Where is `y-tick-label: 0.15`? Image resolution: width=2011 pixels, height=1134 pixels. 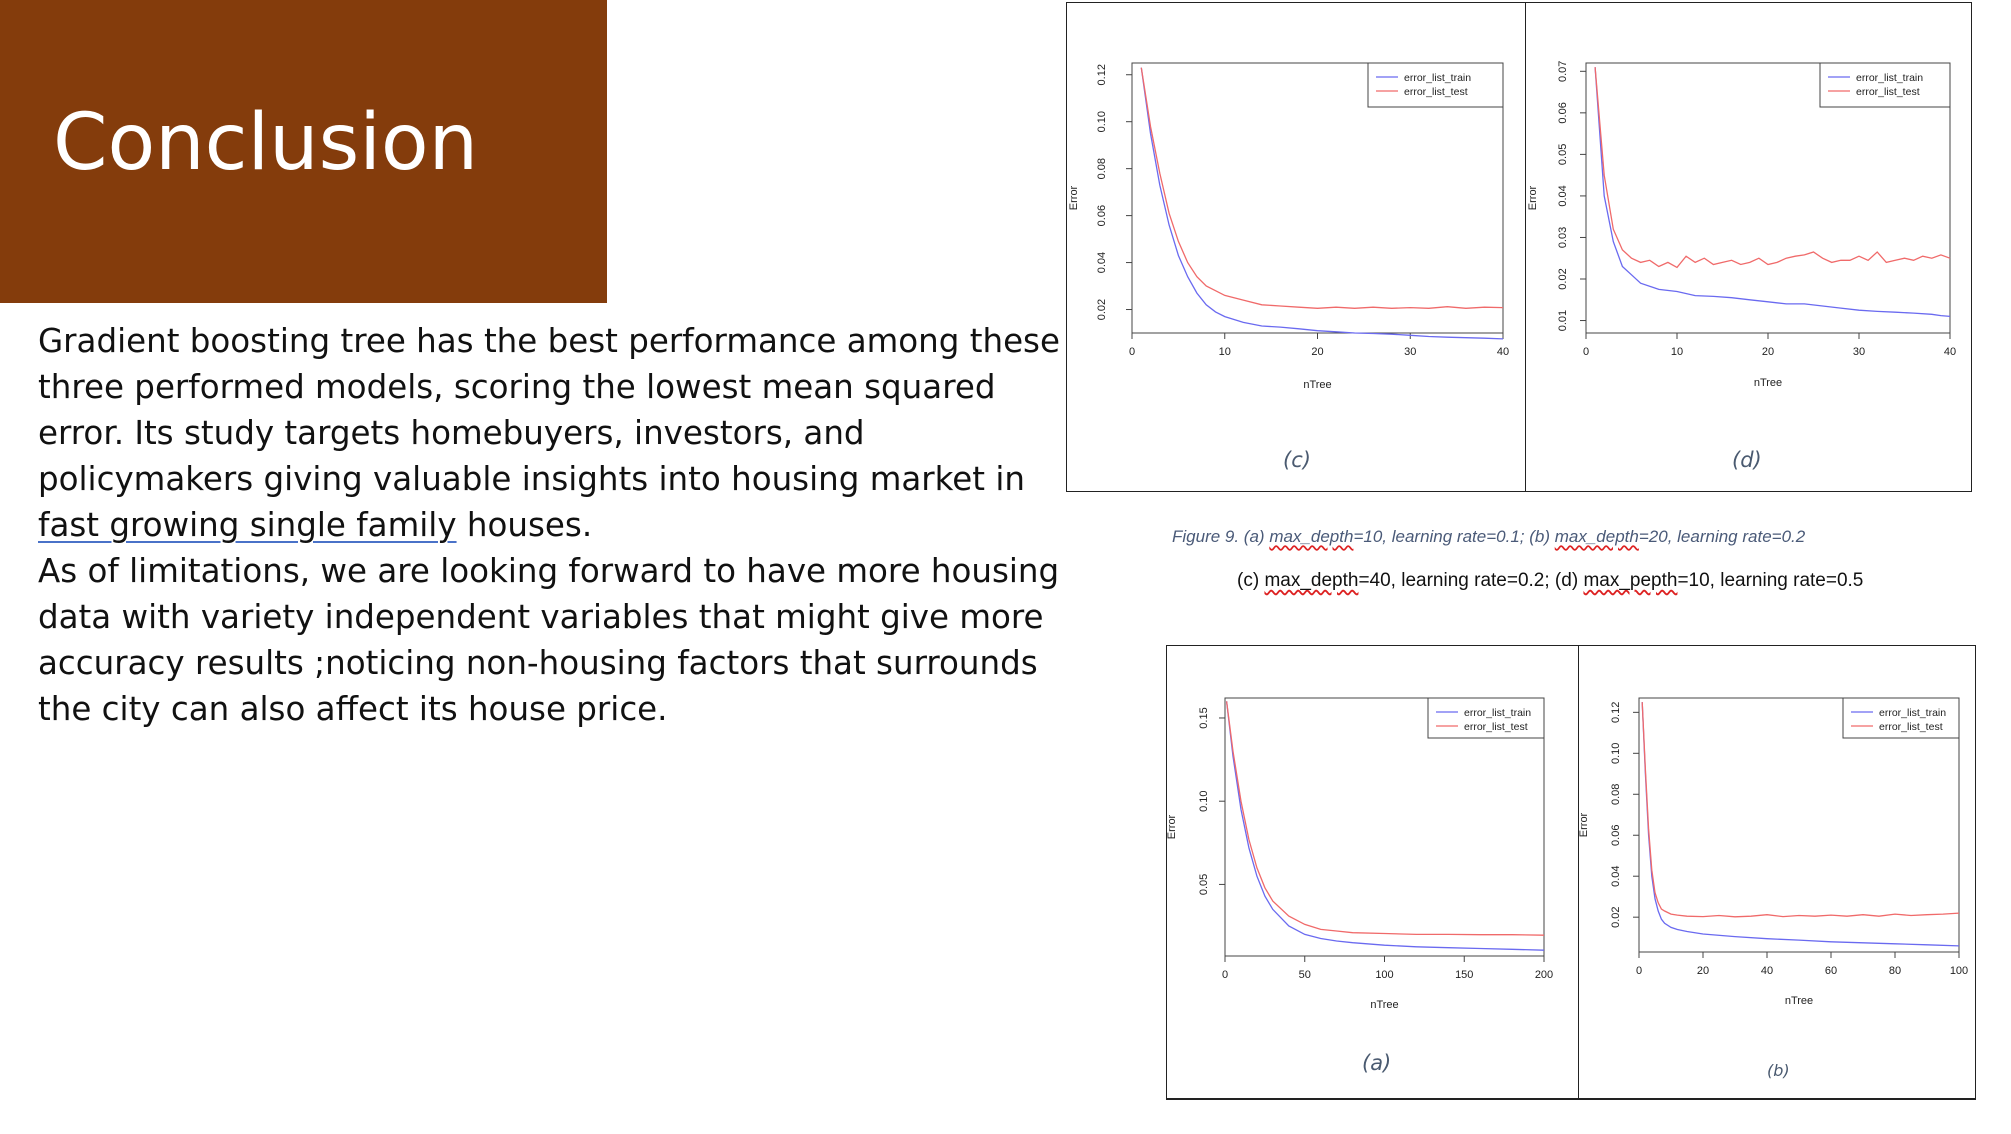
y-tick-label: 0.15 is located at coordinates (1204, 717).